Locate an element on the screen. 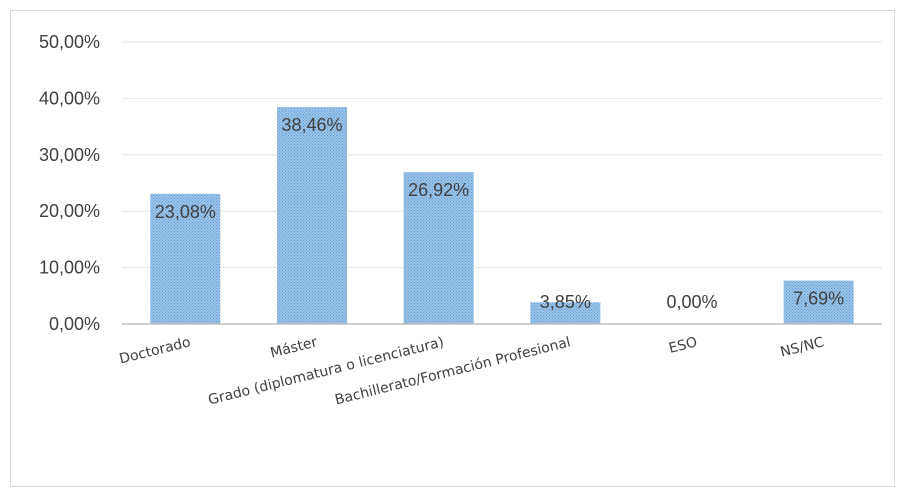 The image size is (900, 489). x-category-label: Grado (diplomatura o licenciatura) is located at coordinates (326, 371).